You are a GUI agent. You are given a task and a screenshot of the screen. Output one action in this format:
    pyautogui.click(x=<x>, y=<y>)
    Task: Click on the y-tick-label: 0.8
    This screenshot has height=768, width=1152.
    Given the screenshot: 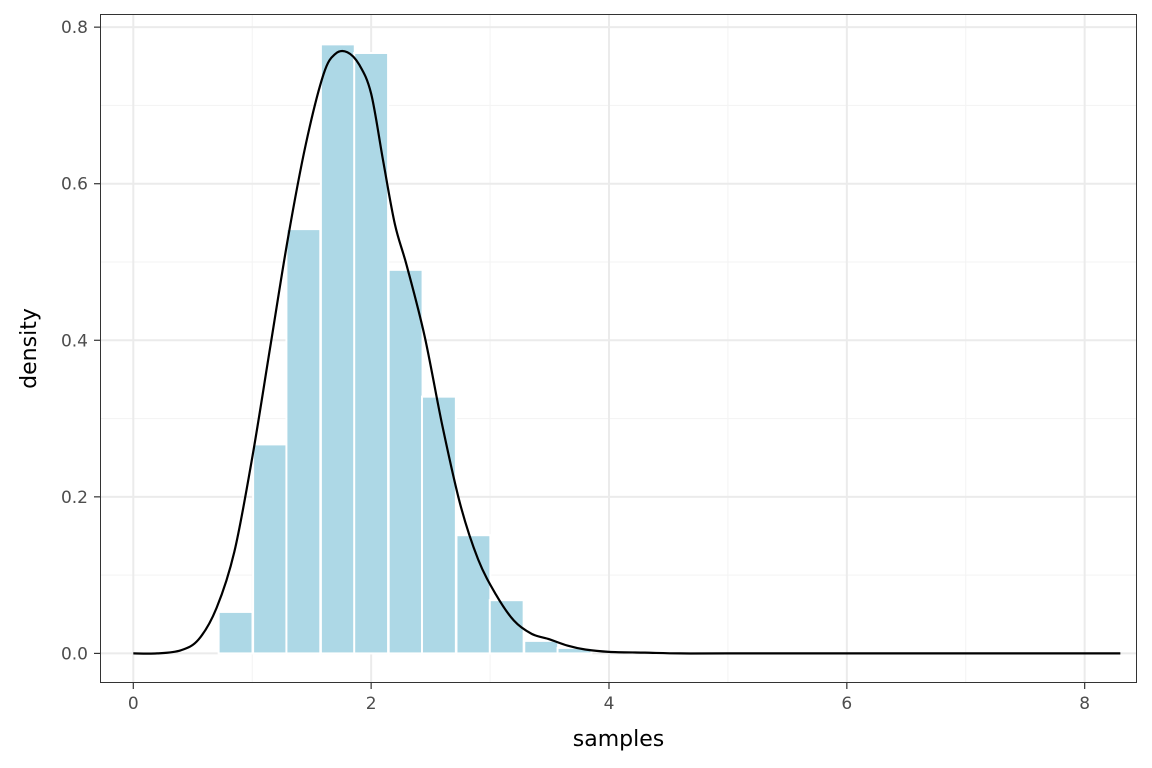 What is the action you would take?
    pyautogui.click(x=74, y=28)
    